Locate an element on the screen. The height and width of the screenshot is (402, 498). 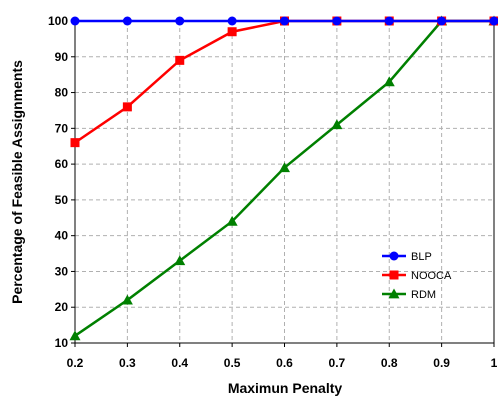
y-tick-label: 60 is located at coordinates (62, 164).